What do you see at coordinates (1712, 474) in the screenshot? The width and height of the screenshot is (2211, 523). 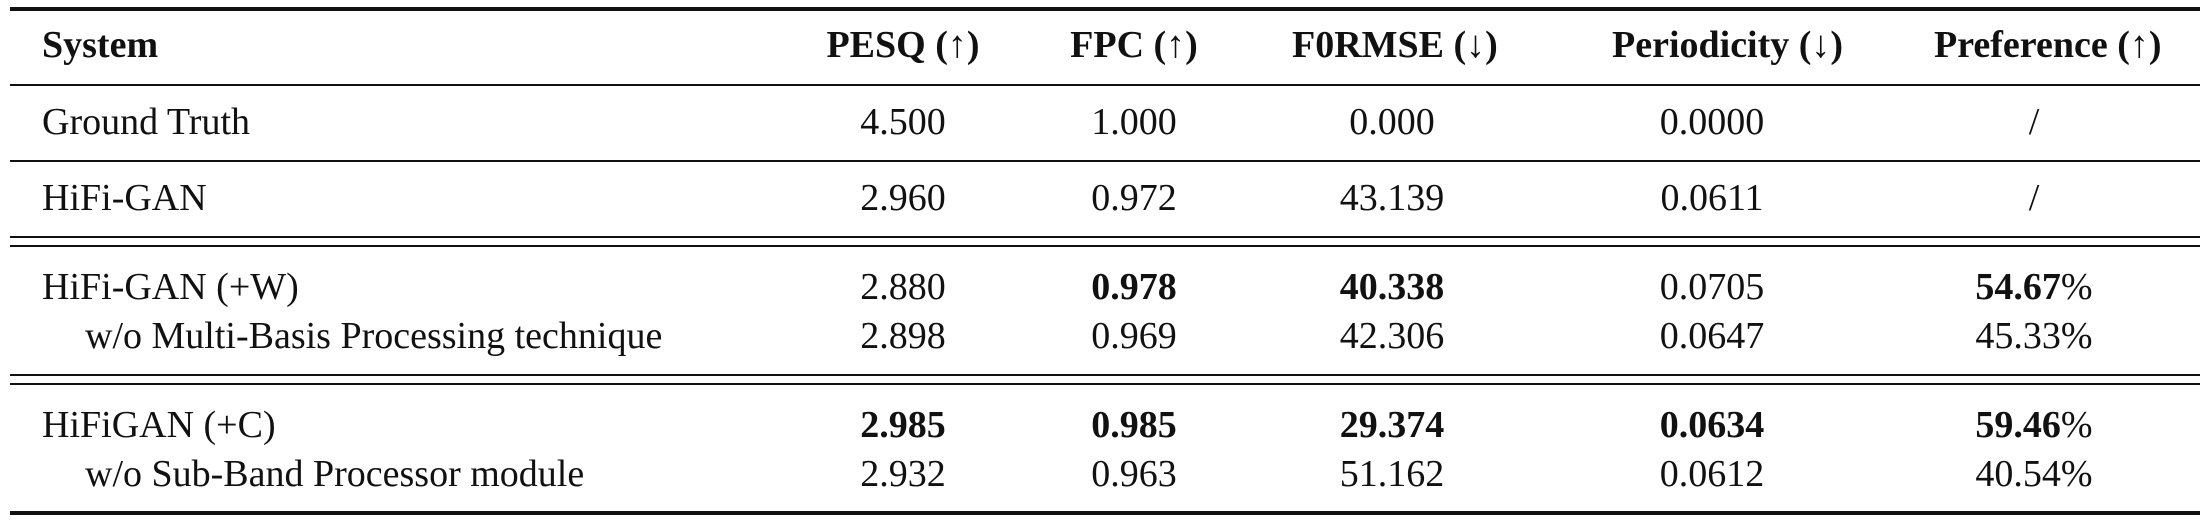 I see `periodicity-cell: 0.0612` at bounding box center [1712, 474].